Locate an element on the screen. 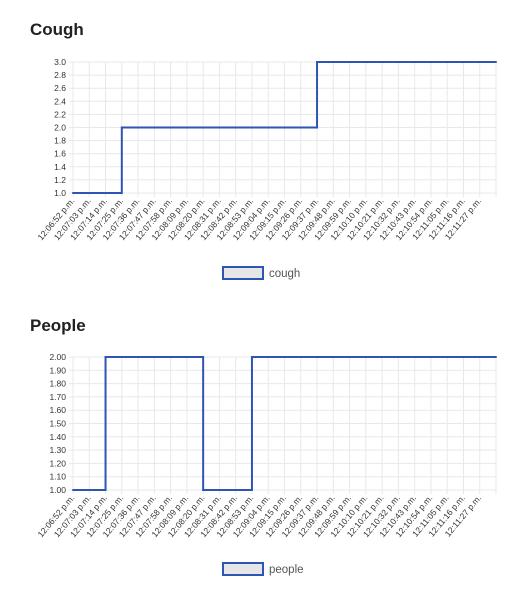  y-tick-label: 1.00 is located at coordinates (57, 490).